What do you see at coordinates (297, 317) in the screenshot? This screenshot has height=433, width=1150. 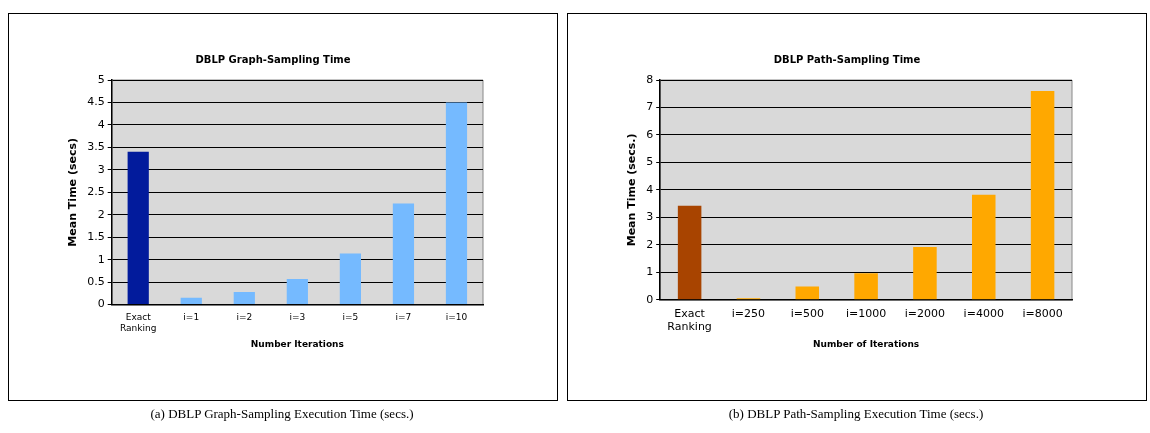 I see `x-tick-label: i=3` at bounding box center [297, 317].